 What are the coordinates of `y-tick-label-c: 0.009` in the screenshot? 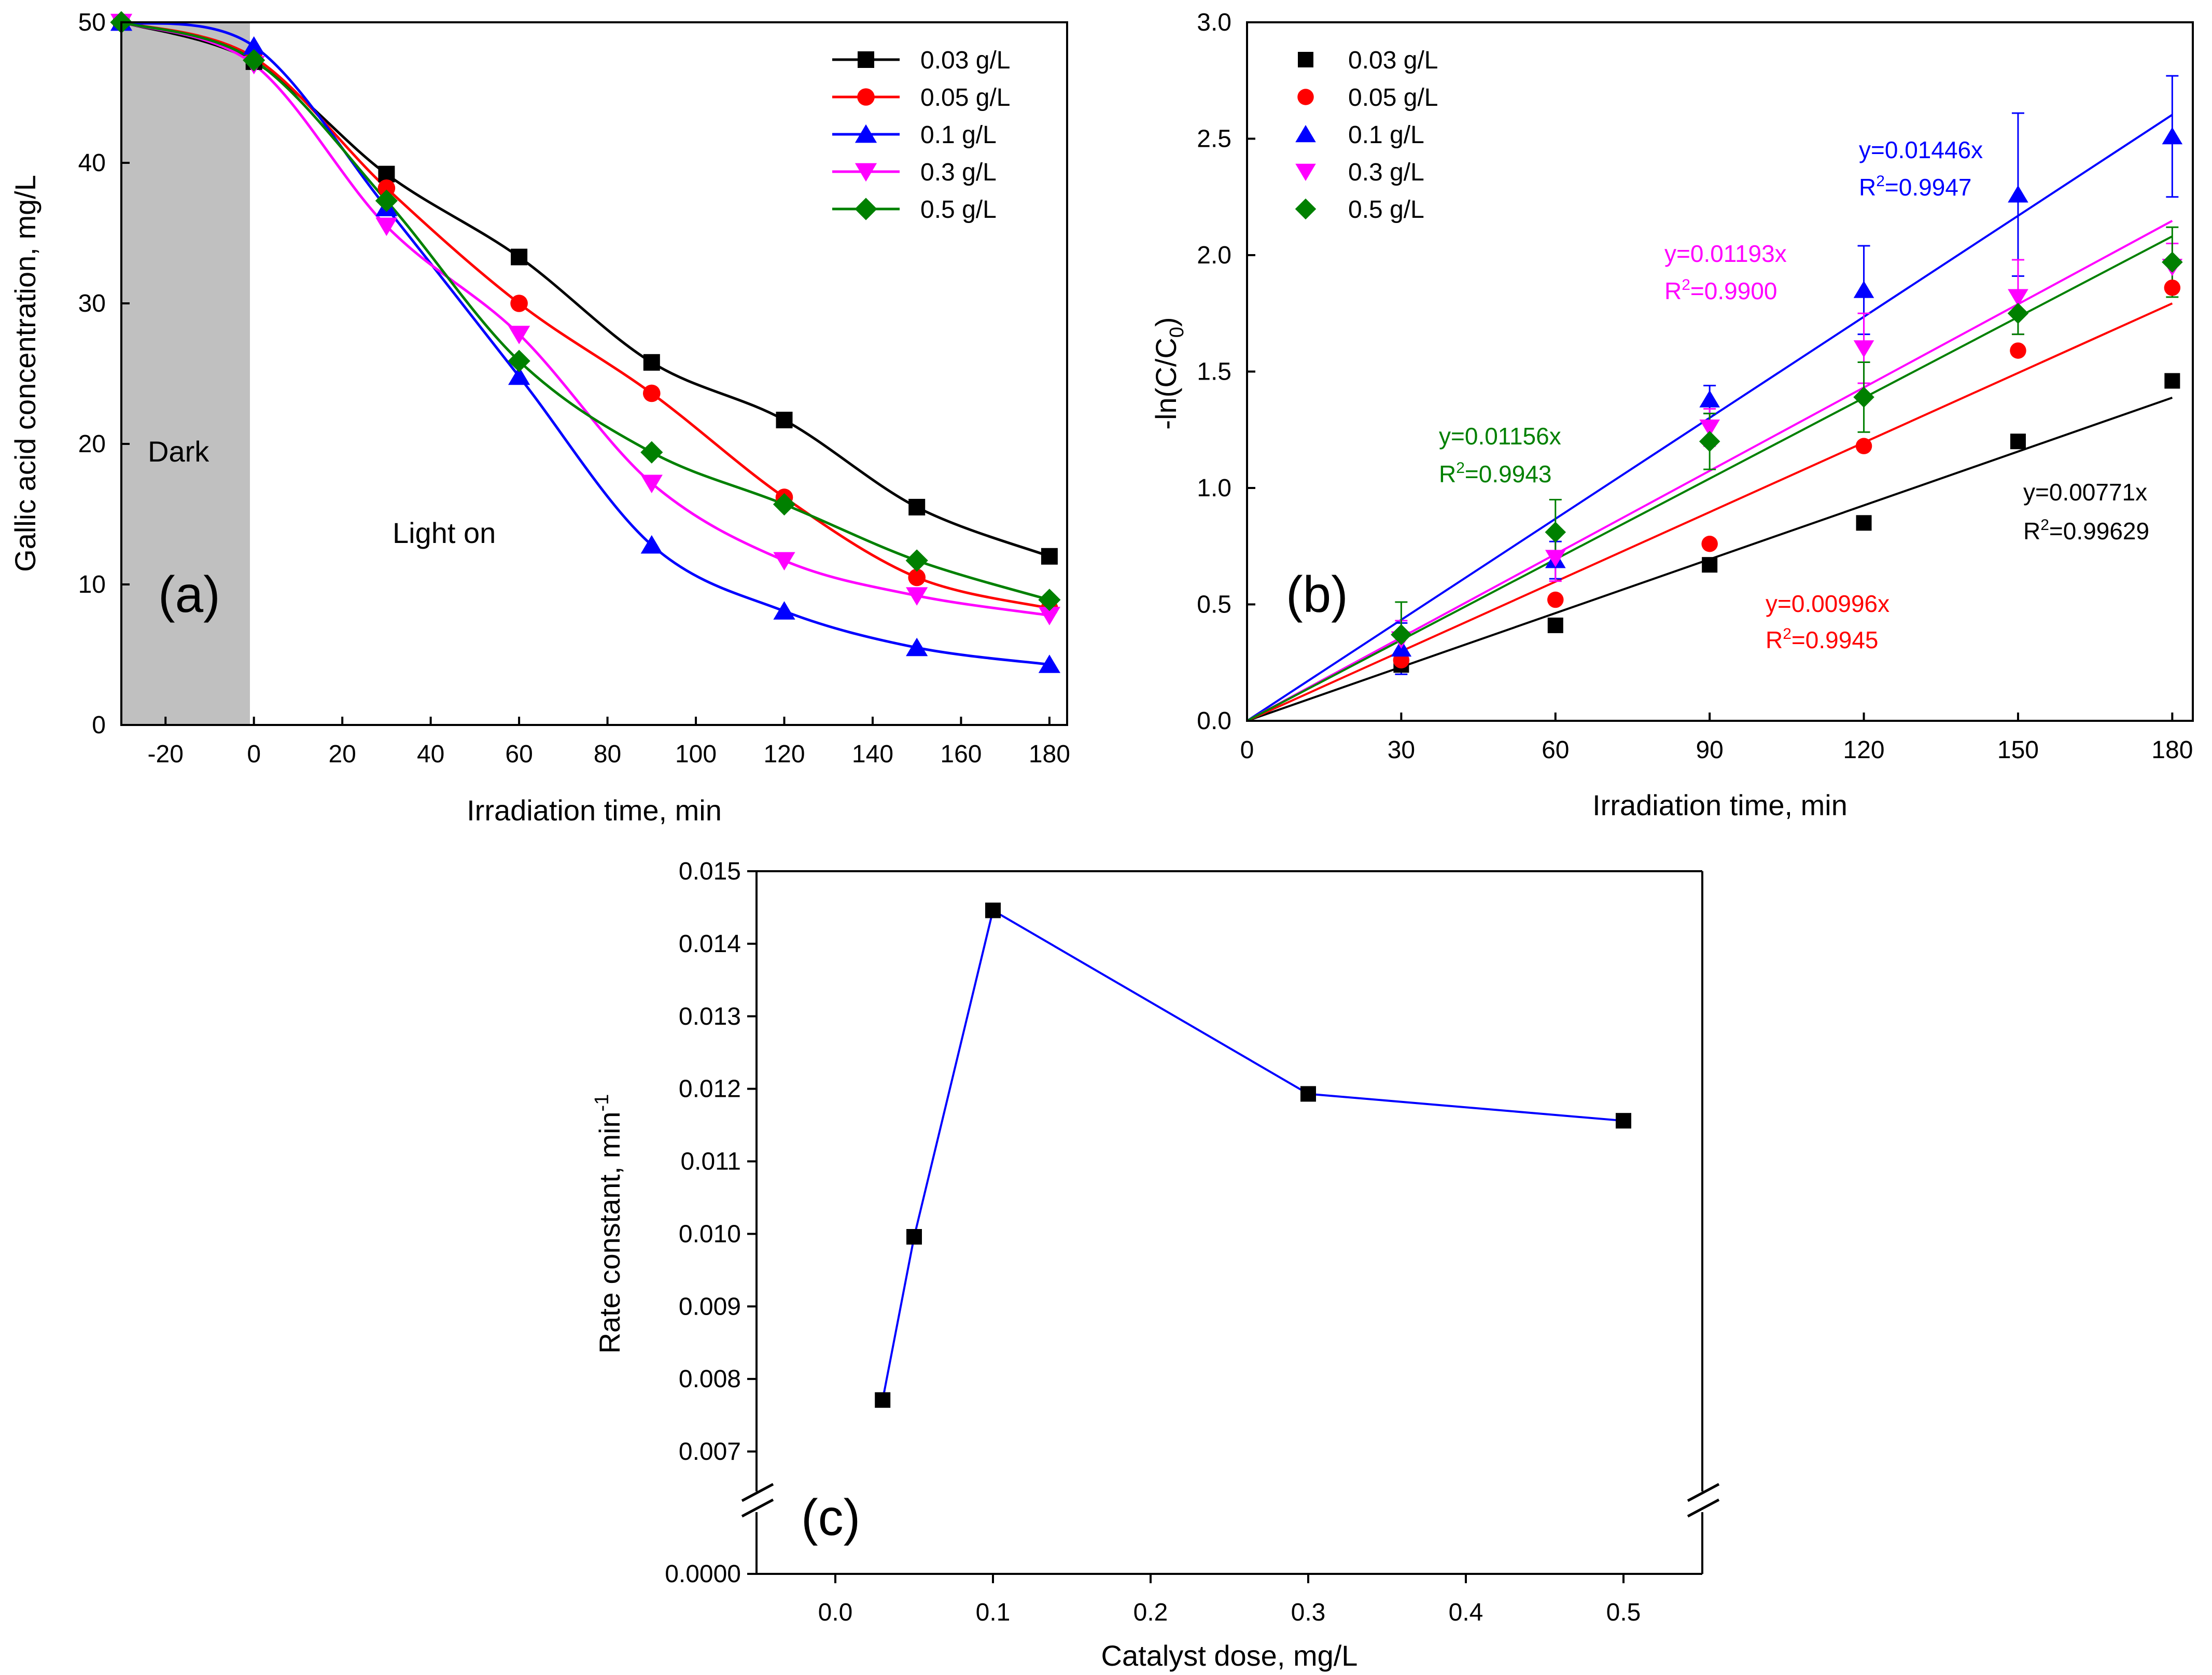 It's located at (710, 1306).